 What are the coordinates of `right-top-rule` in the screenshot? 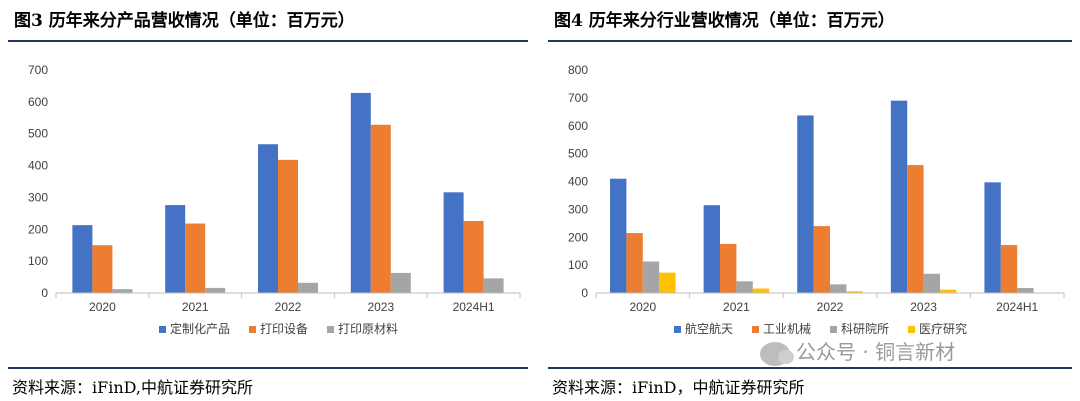 It's located at (810, 41).